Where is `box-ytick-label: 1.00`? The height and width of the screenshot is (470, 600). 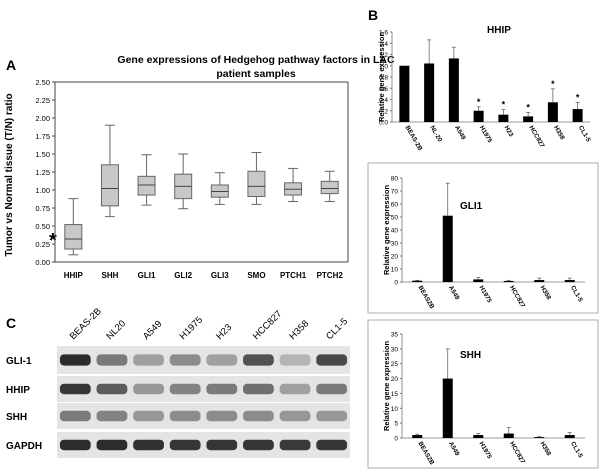 box-ytick-label: 1.00 is located at coordinates (42, 190).